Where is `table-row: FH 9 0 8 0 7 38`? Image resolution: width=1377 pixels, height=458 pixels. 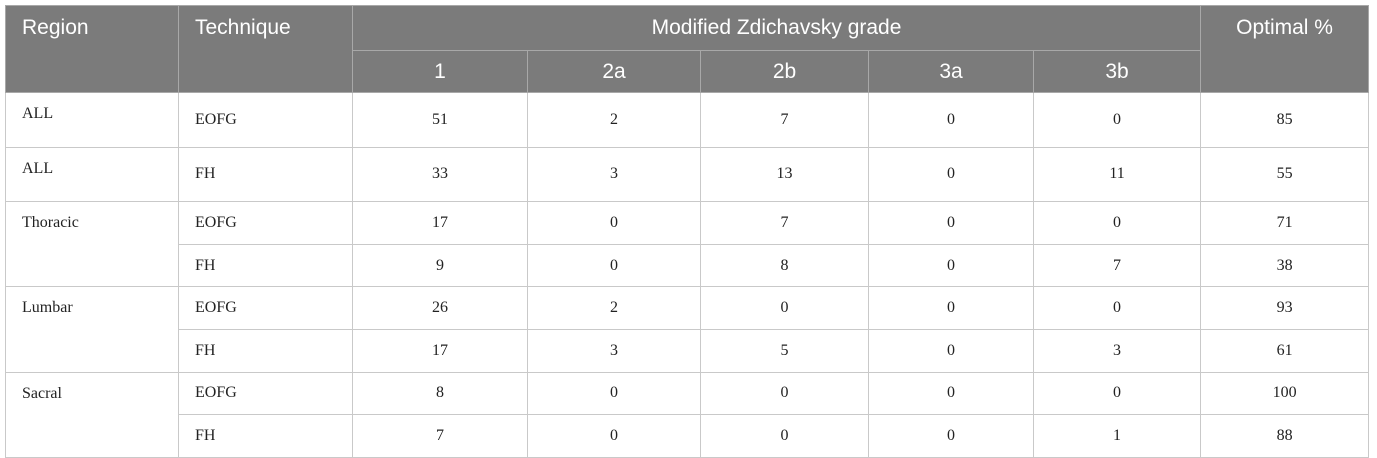 table-row: FH 9 0 8 0 7 38 is located at coordinates (688, 265).